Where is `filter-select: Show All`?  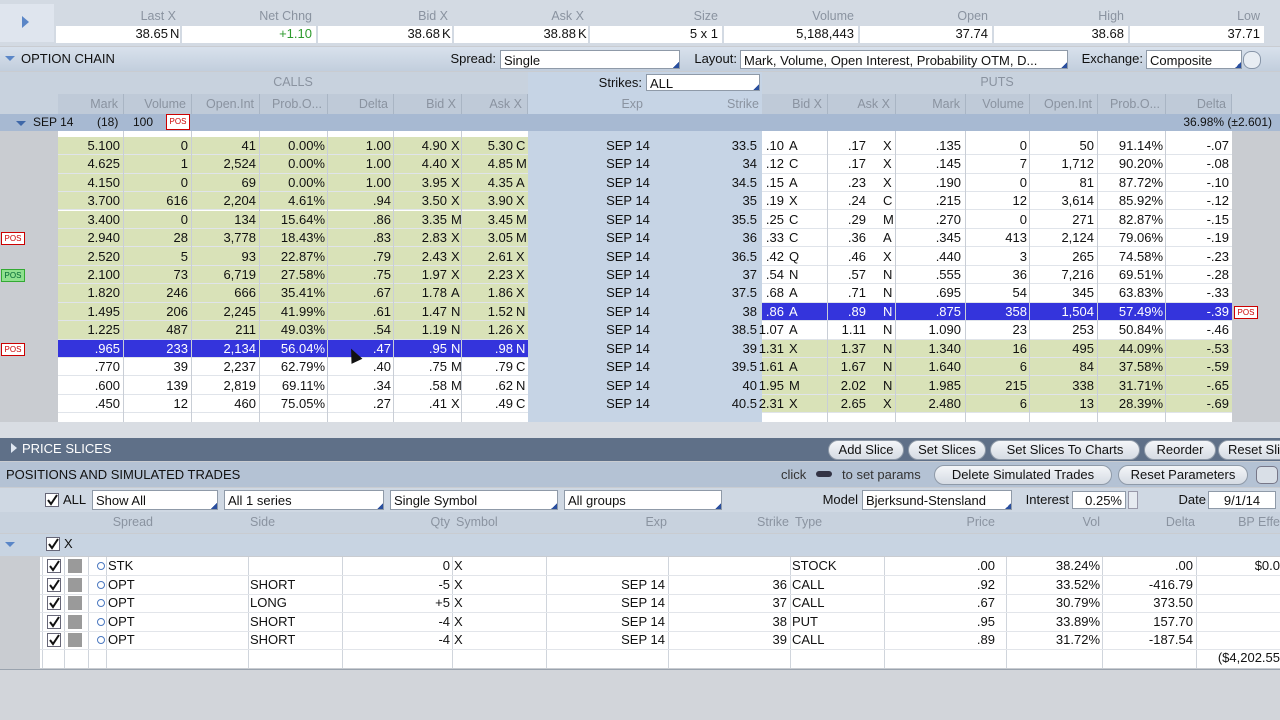
filter-select: Show All is located at coordinates (155, 500).